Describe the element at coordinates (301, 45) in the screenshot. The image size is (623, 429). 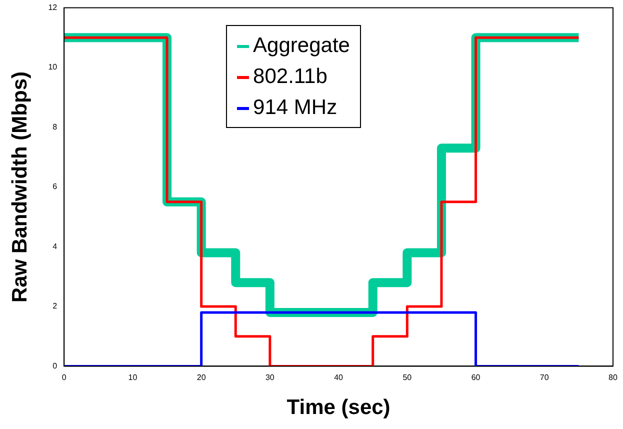
I see `legend-label: Aggregate` at that location.